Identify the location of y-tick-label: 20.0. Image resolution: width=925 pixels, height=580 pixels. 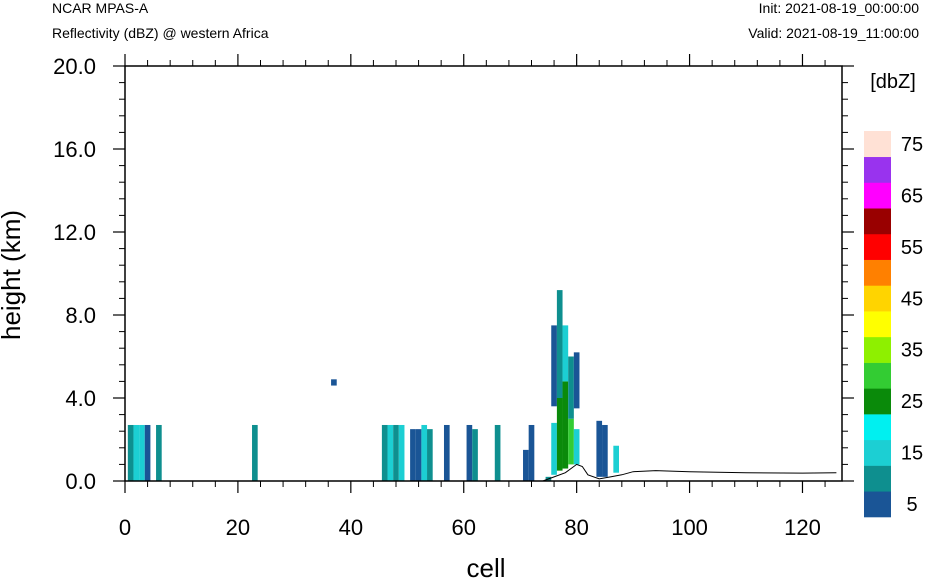
(74, 66).